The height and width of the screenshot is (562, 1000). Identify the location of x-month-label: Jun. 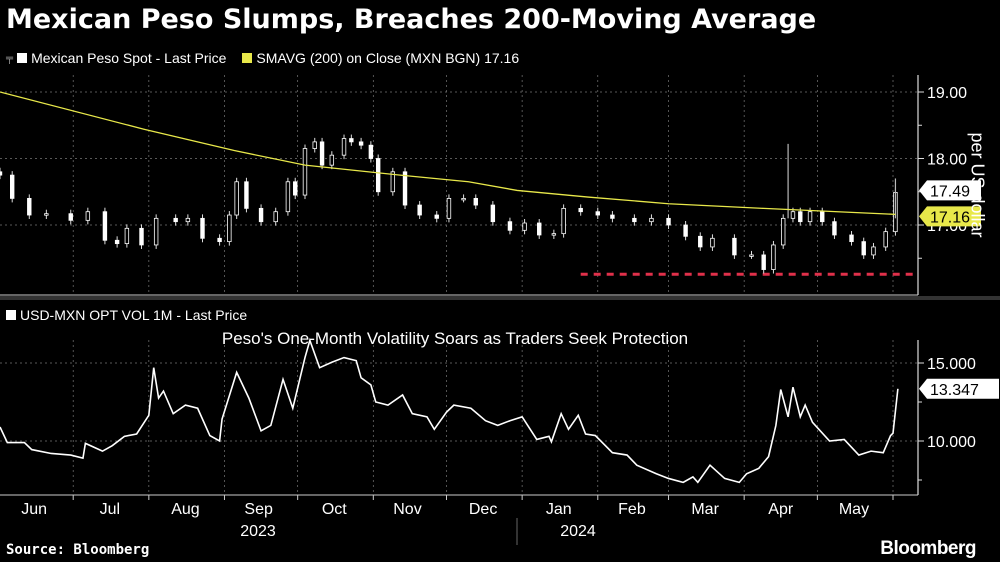
(34, 509).